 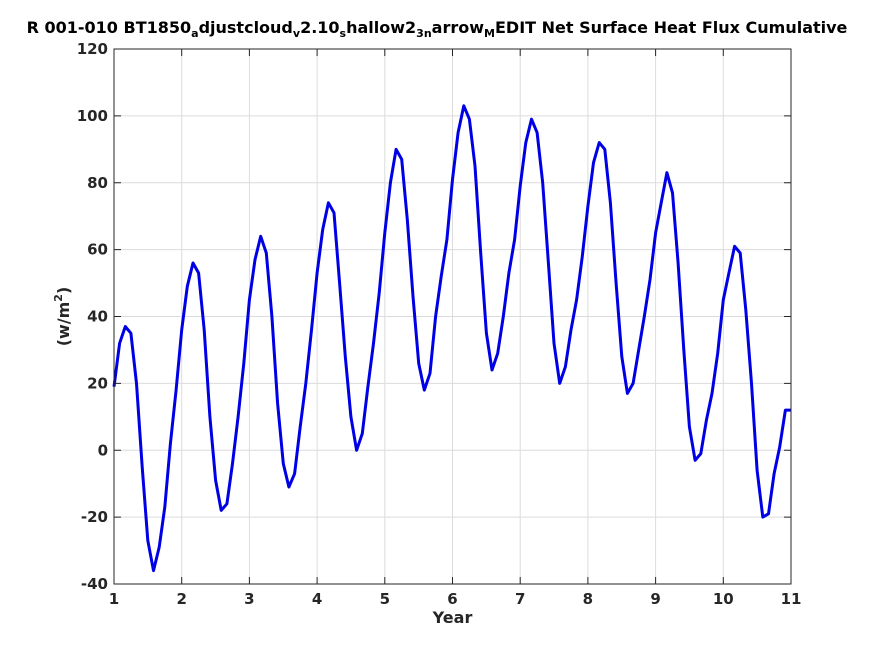 I want to click on chart-title-part: M, so click(x=489, y=34).